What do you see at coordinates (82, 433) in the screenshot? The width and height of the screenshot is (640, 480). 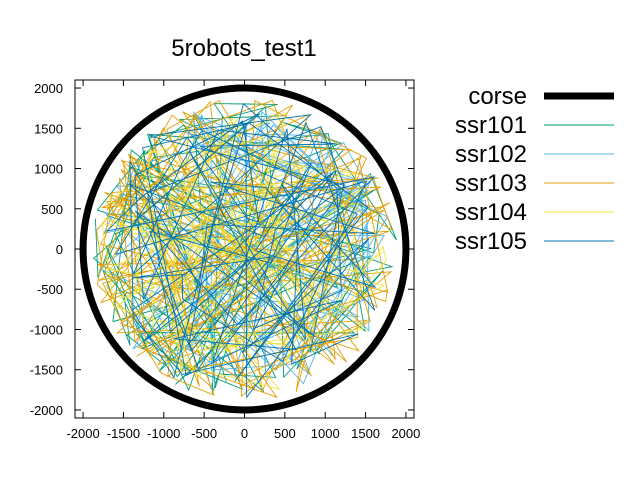 I see `x-tick-label: -2000` at bounding box center [82, 433].